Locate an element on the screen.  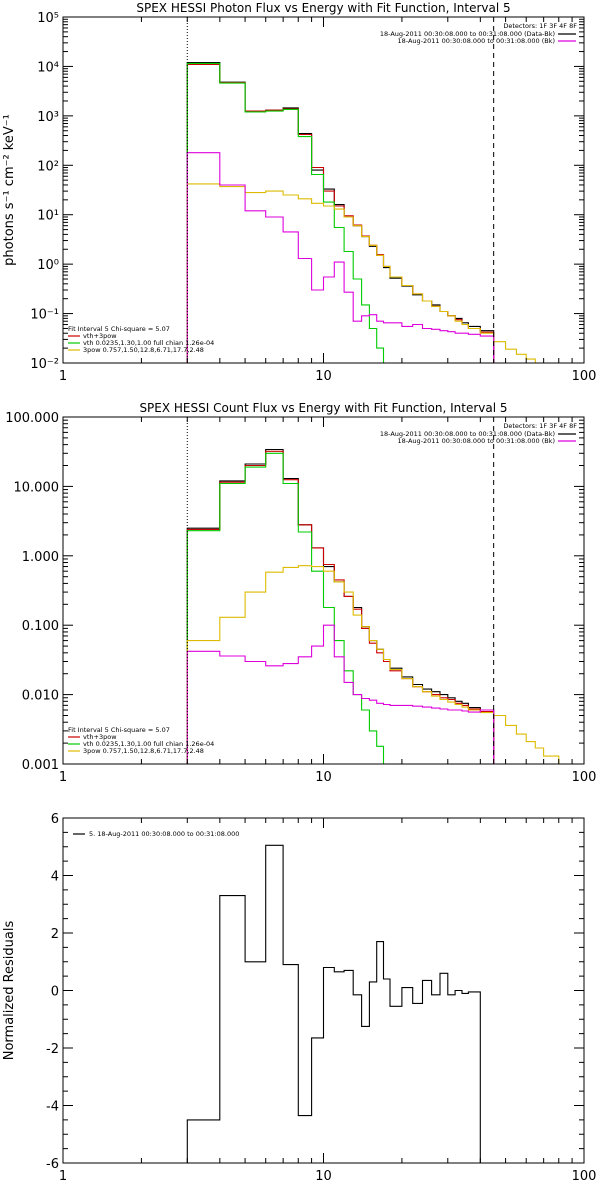
y-tick-label: 100.000 is located at coordinates (32, 418).